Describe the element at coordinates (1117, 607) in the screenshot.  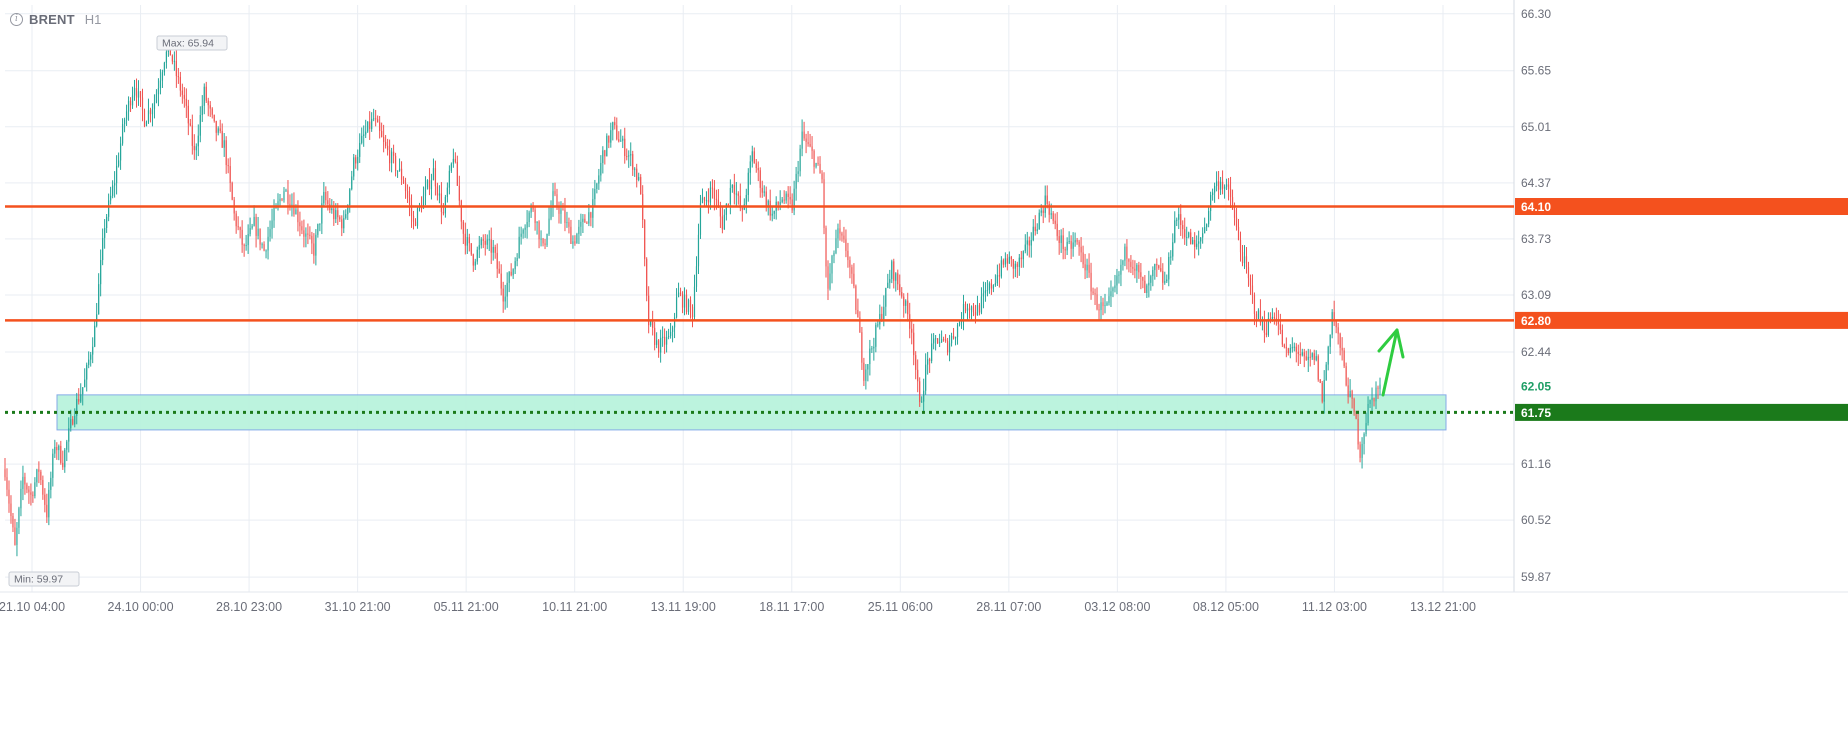
I see `x-tick-label: 03.12 08:00` at that location.